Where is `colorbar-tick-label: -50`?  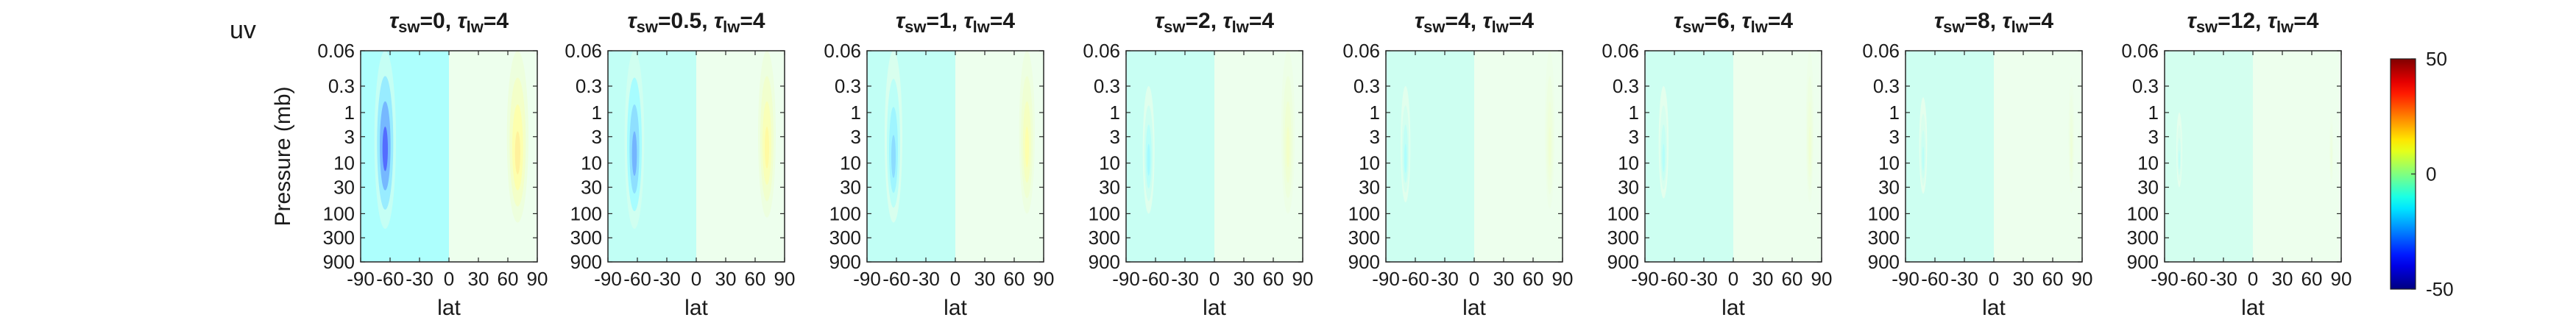
colorbar-tick-label: -50 is located at coordinates (2440, 289).